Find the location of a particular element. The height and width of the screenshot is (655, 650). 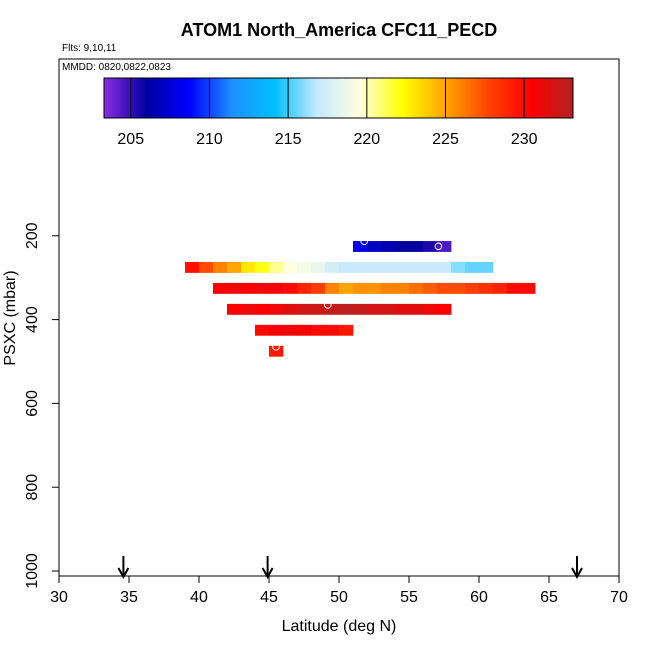

x-tick-label: 35 is located at coordinates (129, 597).